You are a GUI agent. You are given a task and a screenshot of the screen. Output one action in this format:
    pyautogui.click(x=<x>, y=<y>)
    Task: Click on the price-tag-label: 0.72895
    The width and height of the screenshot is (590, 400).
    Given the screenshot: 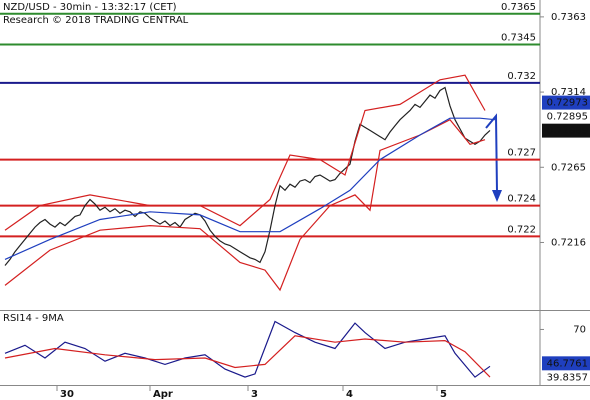 What is the action you would take?
    pyautogui.click(x=567, y=117)
    